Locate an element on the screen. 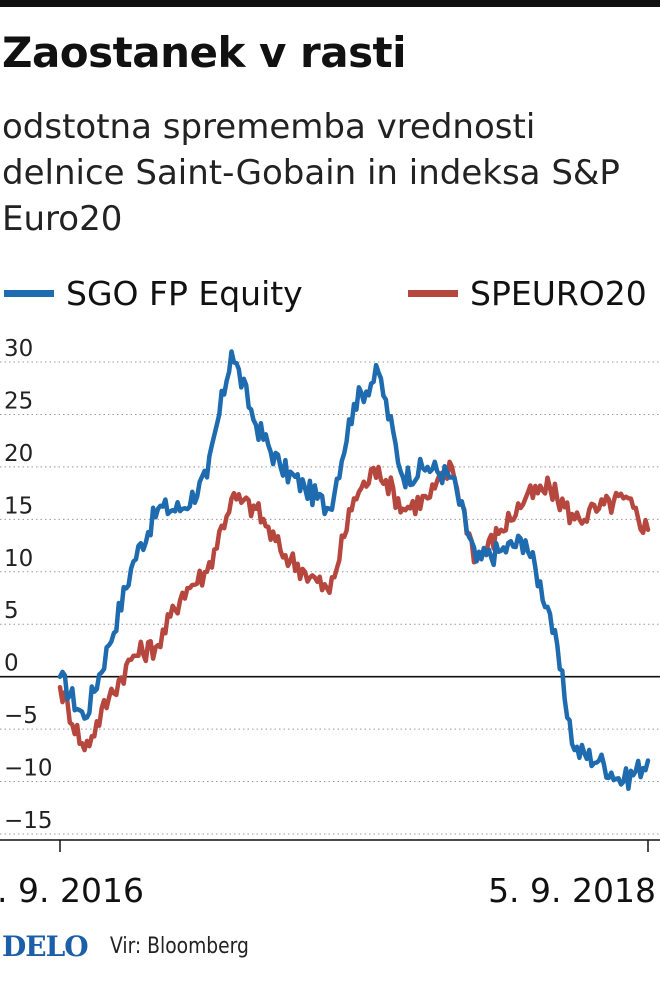 The height and width of the screenshot is (985, 660). x-axis: 6. 9. 2016 5. 9. 2018 is located at coordinates (330, 874).